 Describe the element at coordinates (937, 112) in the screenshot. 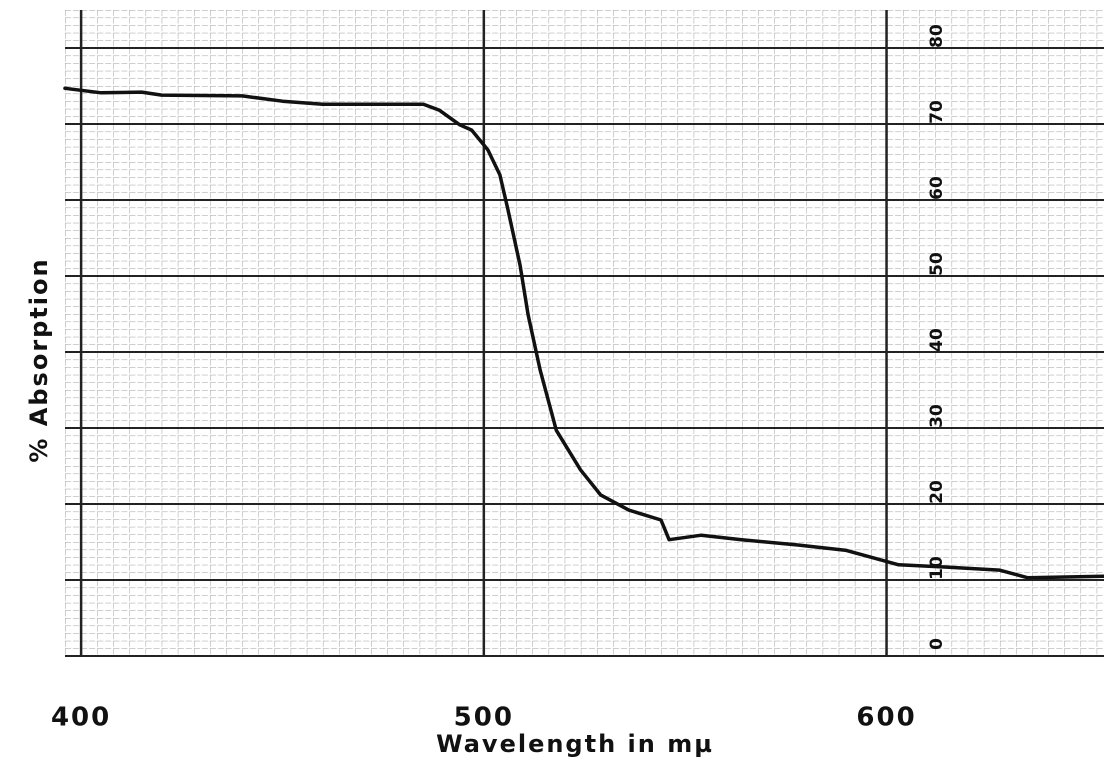

I see `y-tick-label: 70` at that location.